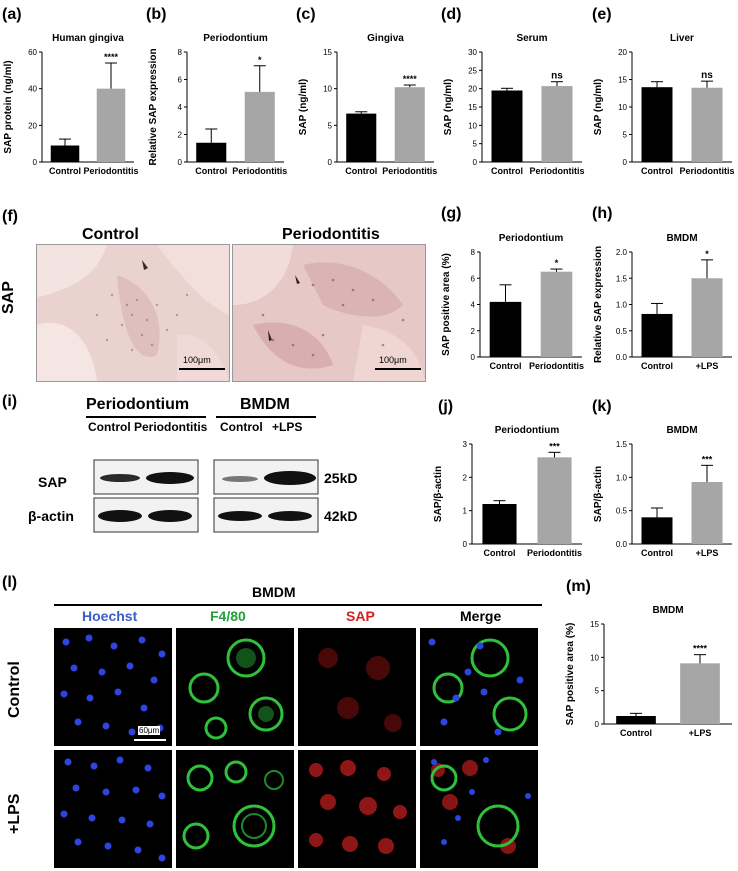 The image size is (738, 871). I want to click on if-channel-merge: Merge, so click(481, 616).